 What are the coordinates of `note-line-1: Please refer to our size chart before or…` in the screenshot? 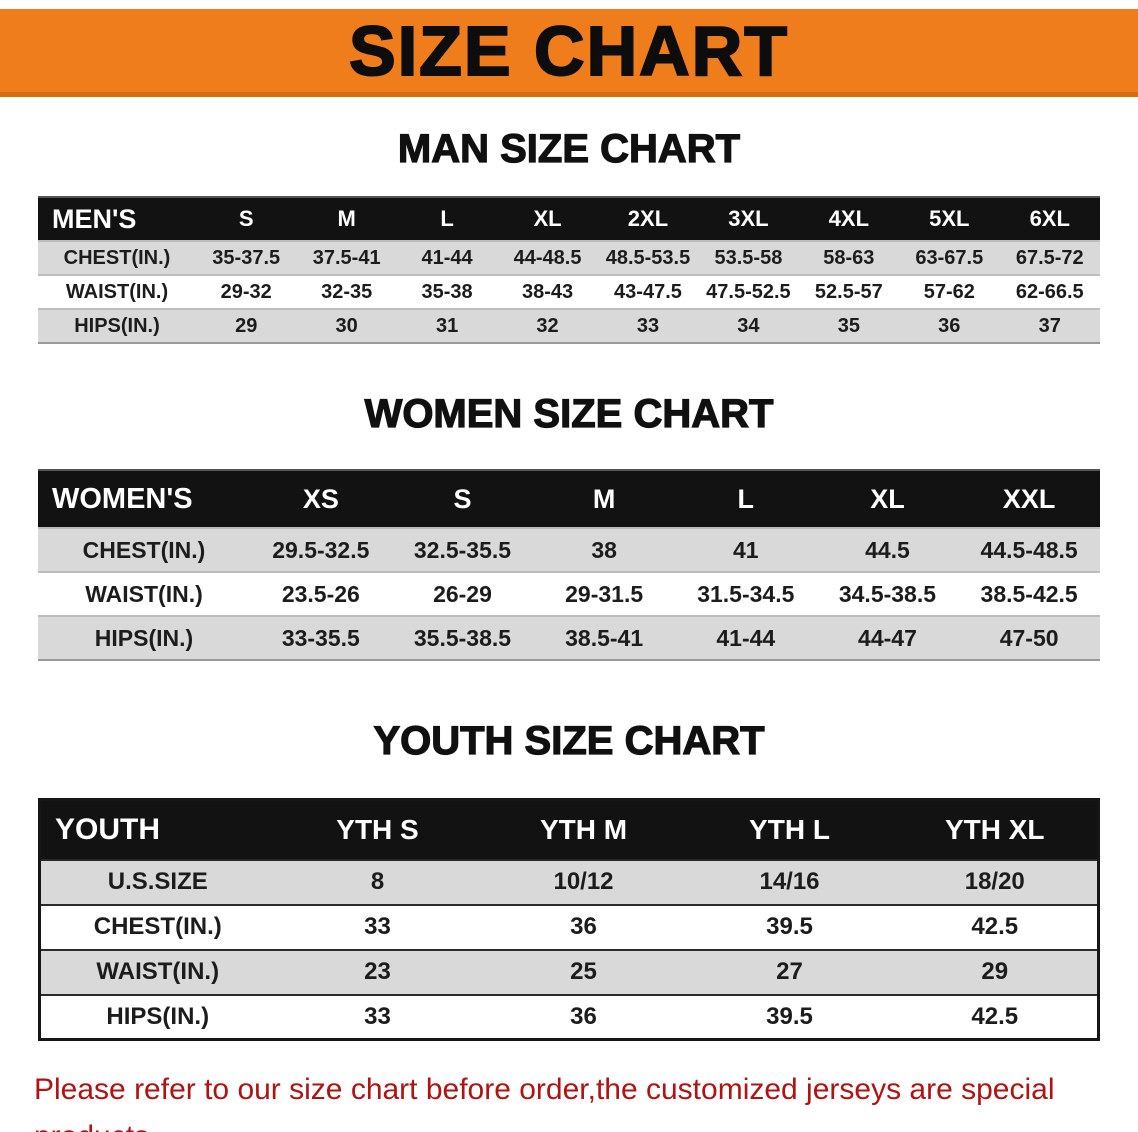 It's located at (544, 1102).